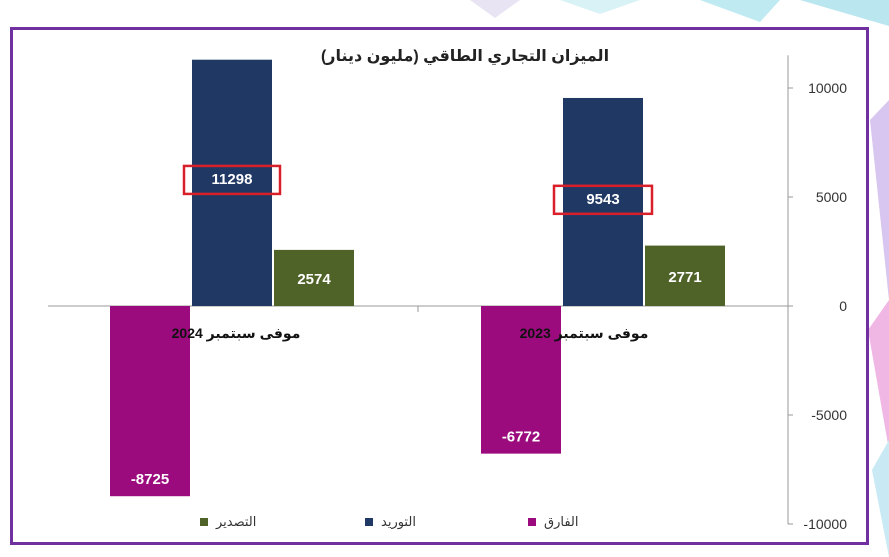  I want to click on data-label: -8725, so click(150, 479).